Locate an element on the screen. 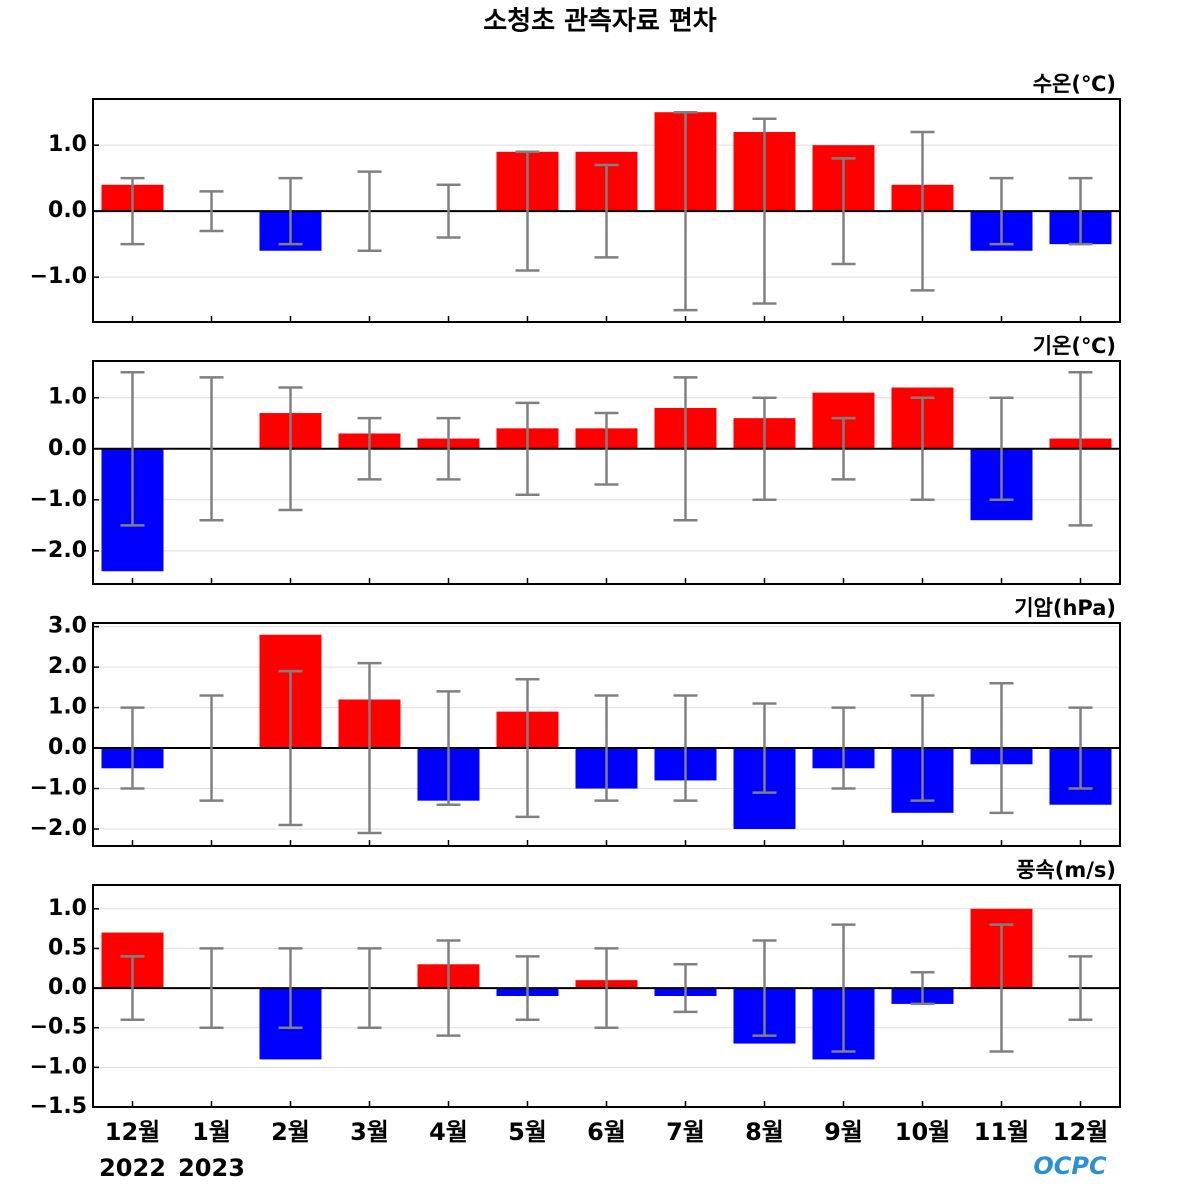 Image resolution: width=1200 pixels, height=1200 pixels. y-tick-label: 2.0 is located at coordinates (67, 666).